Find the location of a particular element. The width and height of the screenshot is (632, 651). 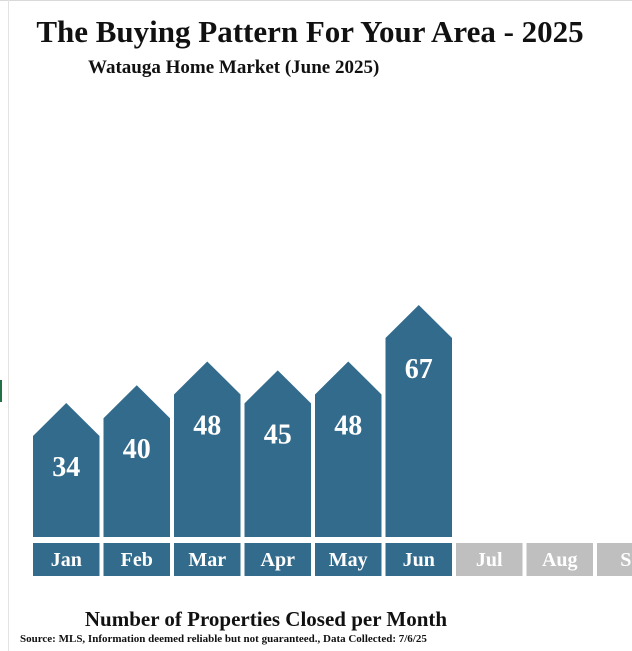

month-label-mar: Mar is located at coordinates (207, 560).